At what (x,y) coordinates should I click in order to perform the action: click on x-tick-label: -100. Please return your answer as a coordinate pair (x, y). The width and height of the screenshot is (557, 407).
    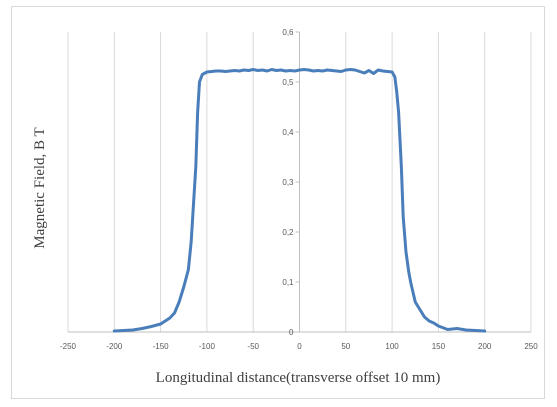
    Looking at the image, I should click on (207, 346).